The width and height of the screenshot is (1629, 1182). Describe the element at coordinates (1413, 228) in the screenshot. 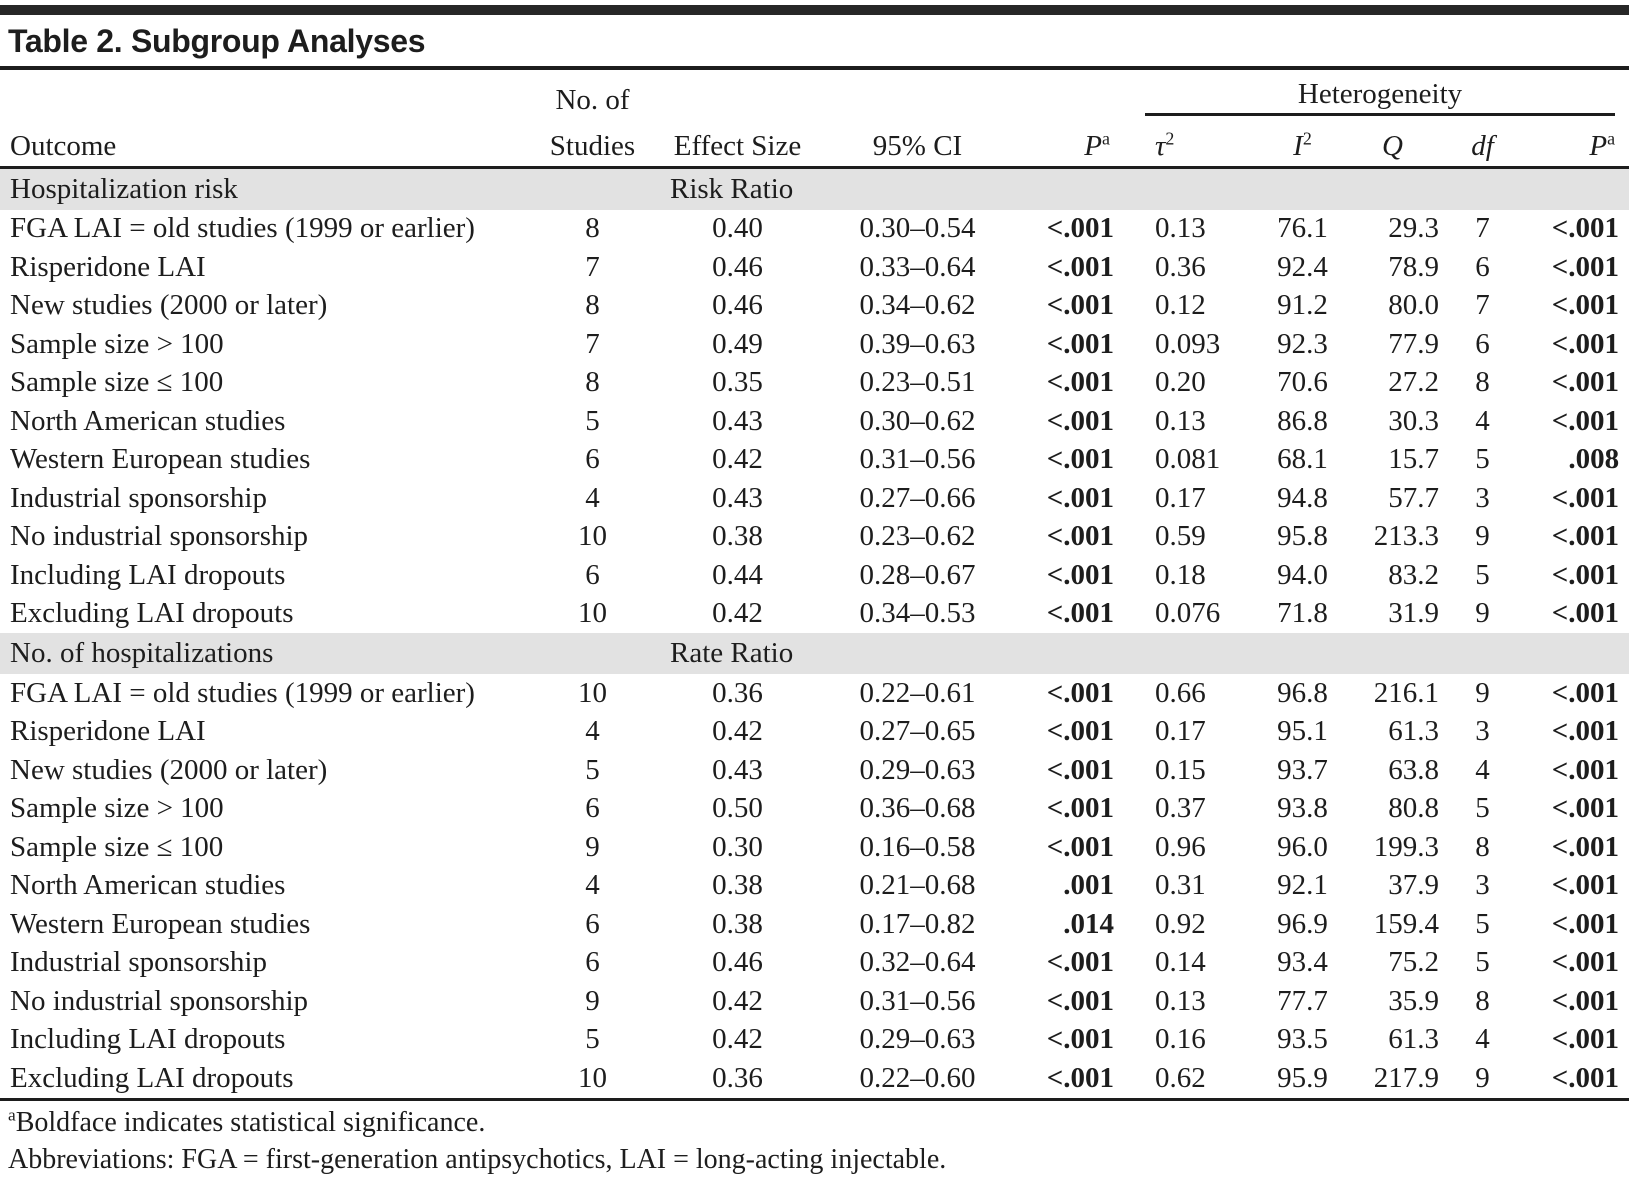

I see `cell-q: 29.3` at that location.